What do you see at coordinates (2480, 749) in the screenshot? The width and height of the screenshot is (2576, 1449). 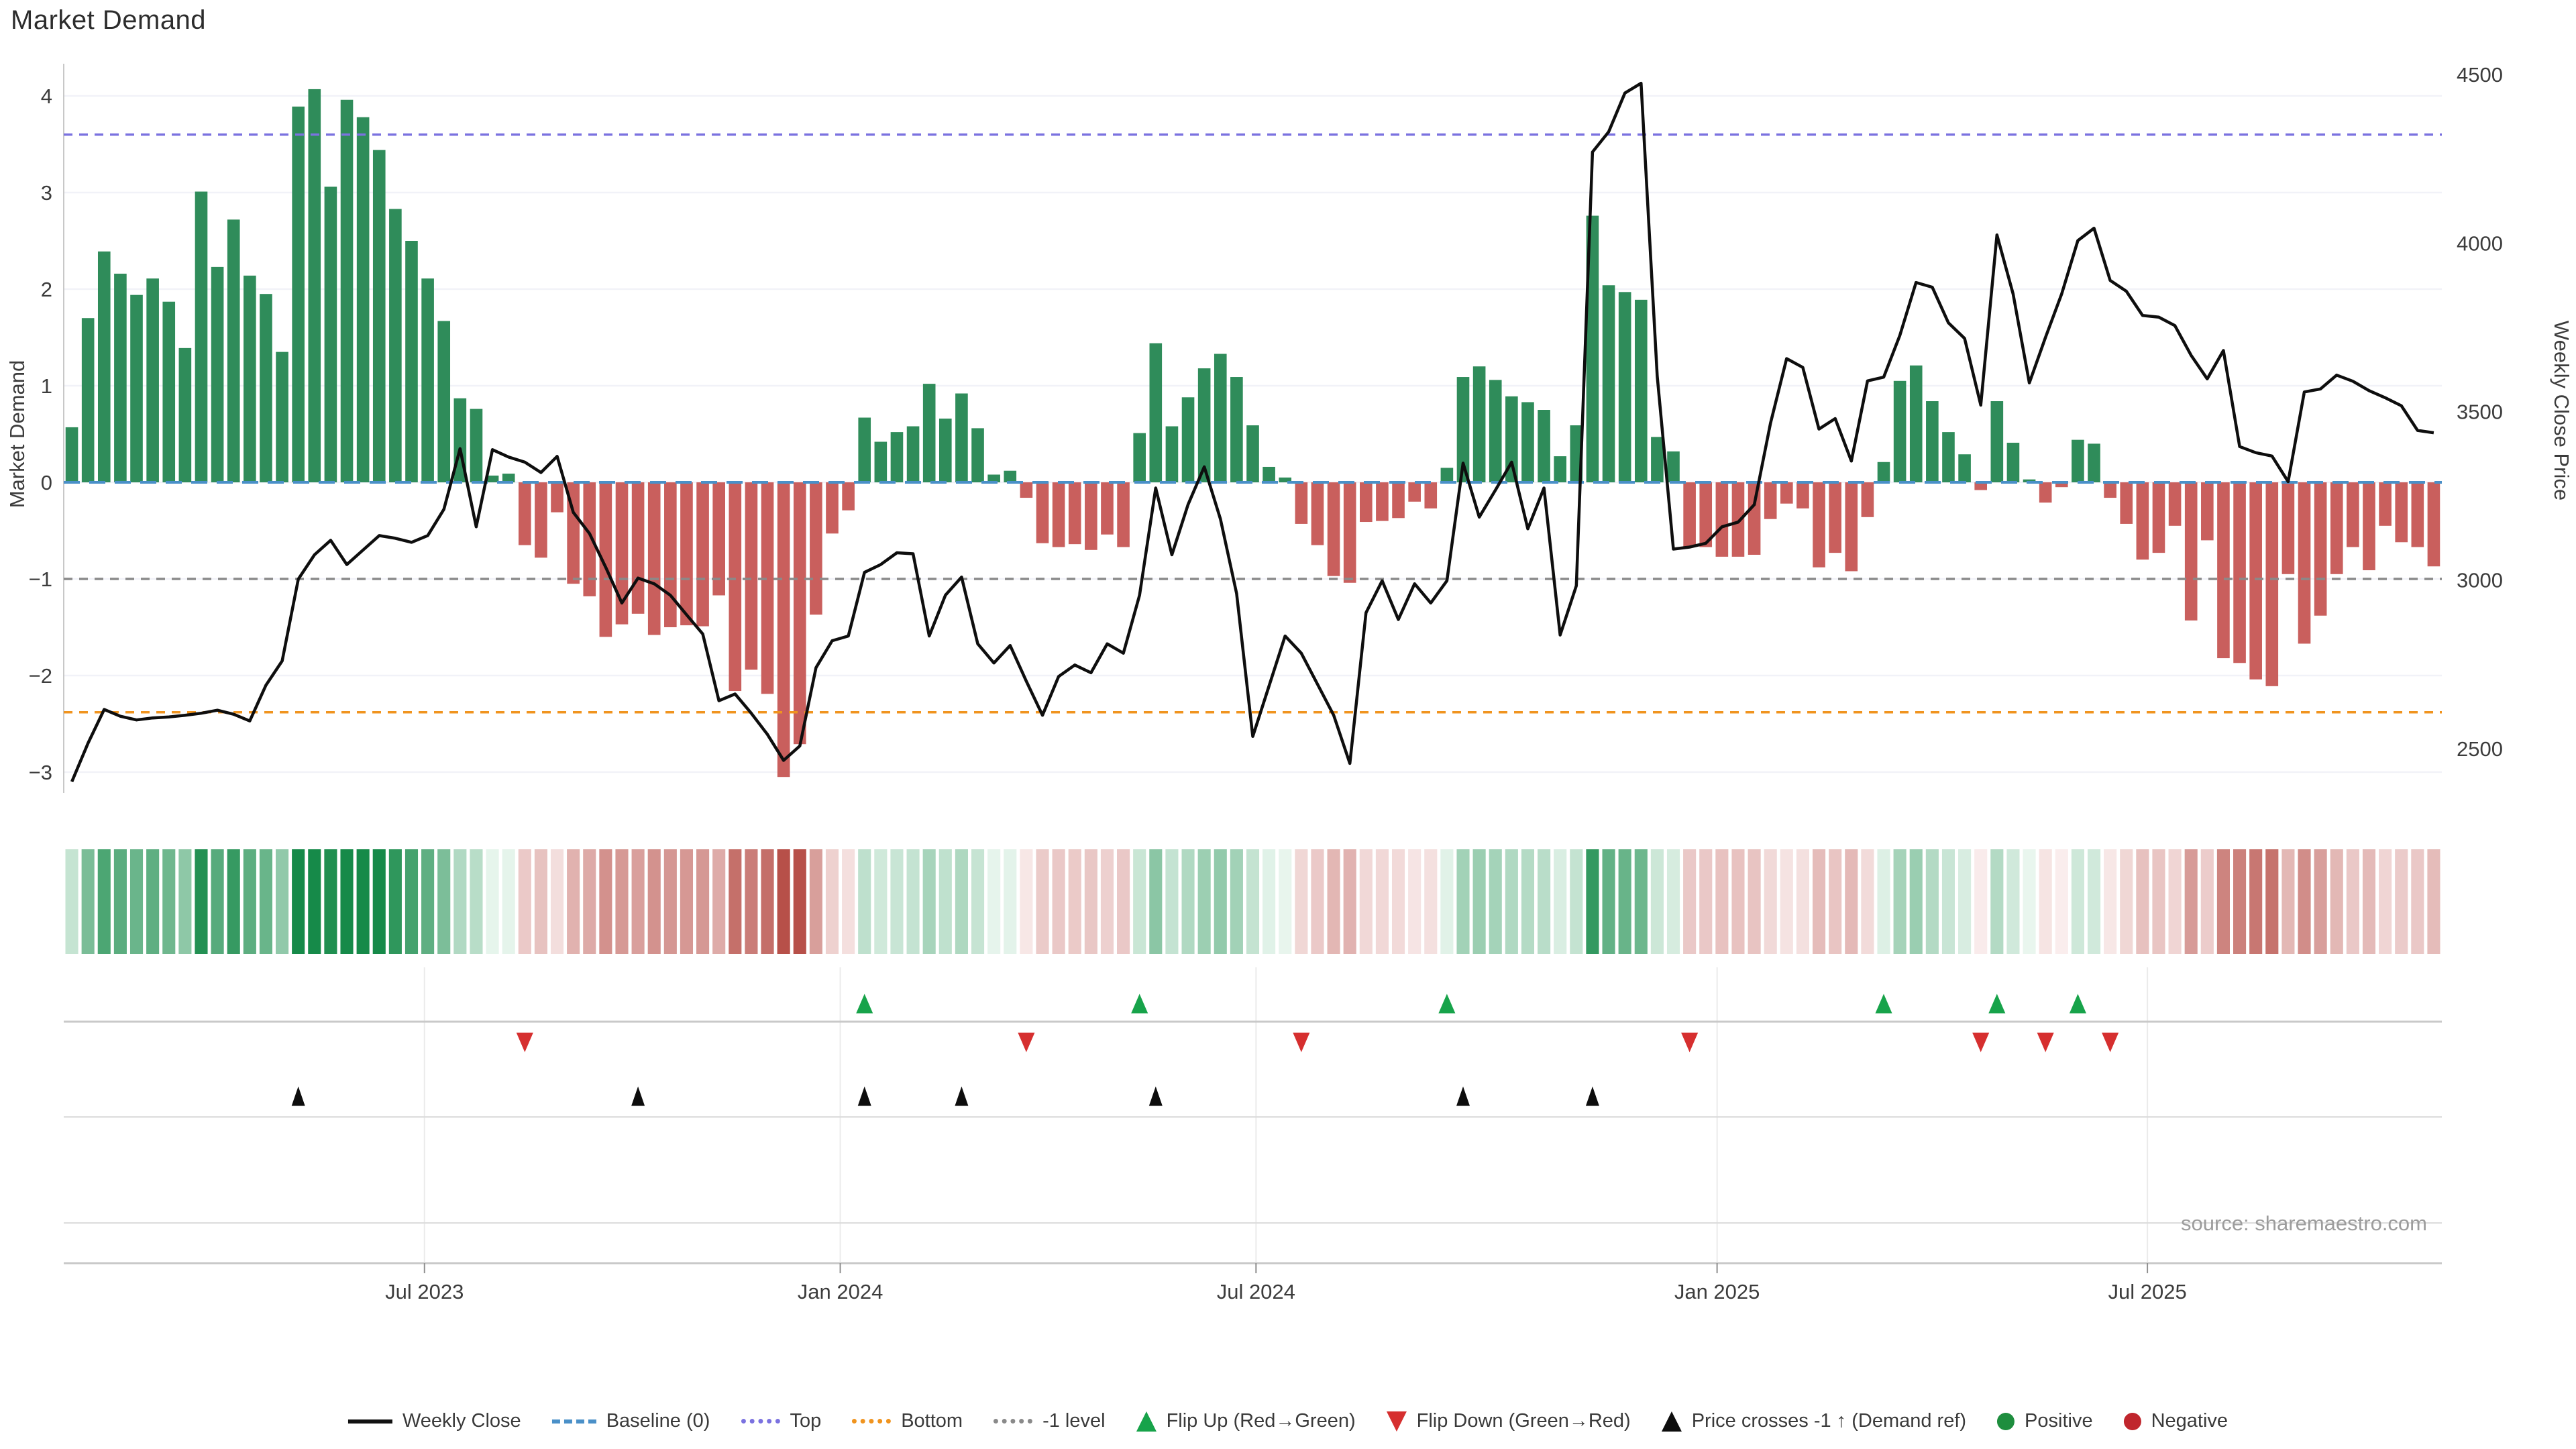 I see `right-axis-tick: 2500` at bounding box center [2480, 749].